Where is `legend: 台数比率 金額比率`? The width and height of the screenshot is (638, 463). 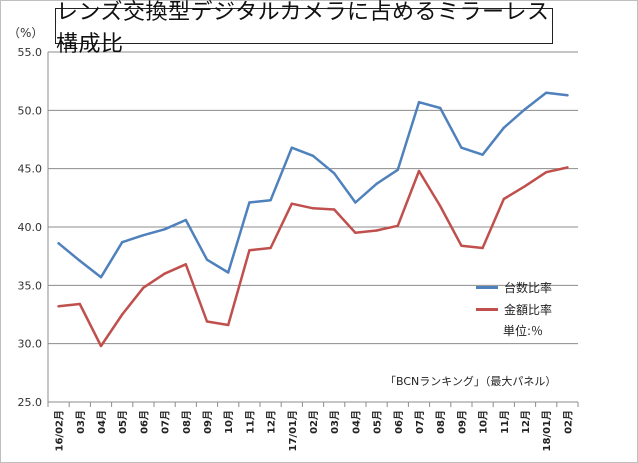 legend: 台数比率 金額比率 is located at coordinates (514, 299).